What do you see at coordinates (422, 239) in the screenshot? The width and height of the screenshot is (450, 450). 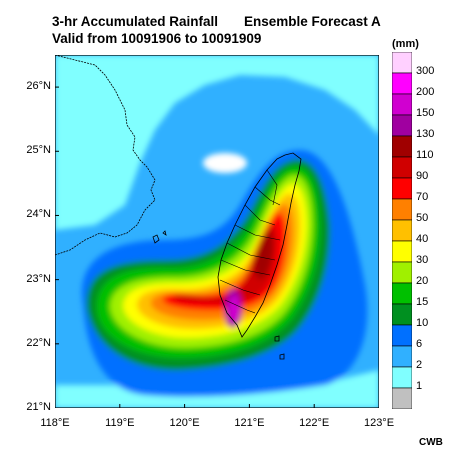 I see `colorbar-level-label: 40` at bounding box center [422, 239].